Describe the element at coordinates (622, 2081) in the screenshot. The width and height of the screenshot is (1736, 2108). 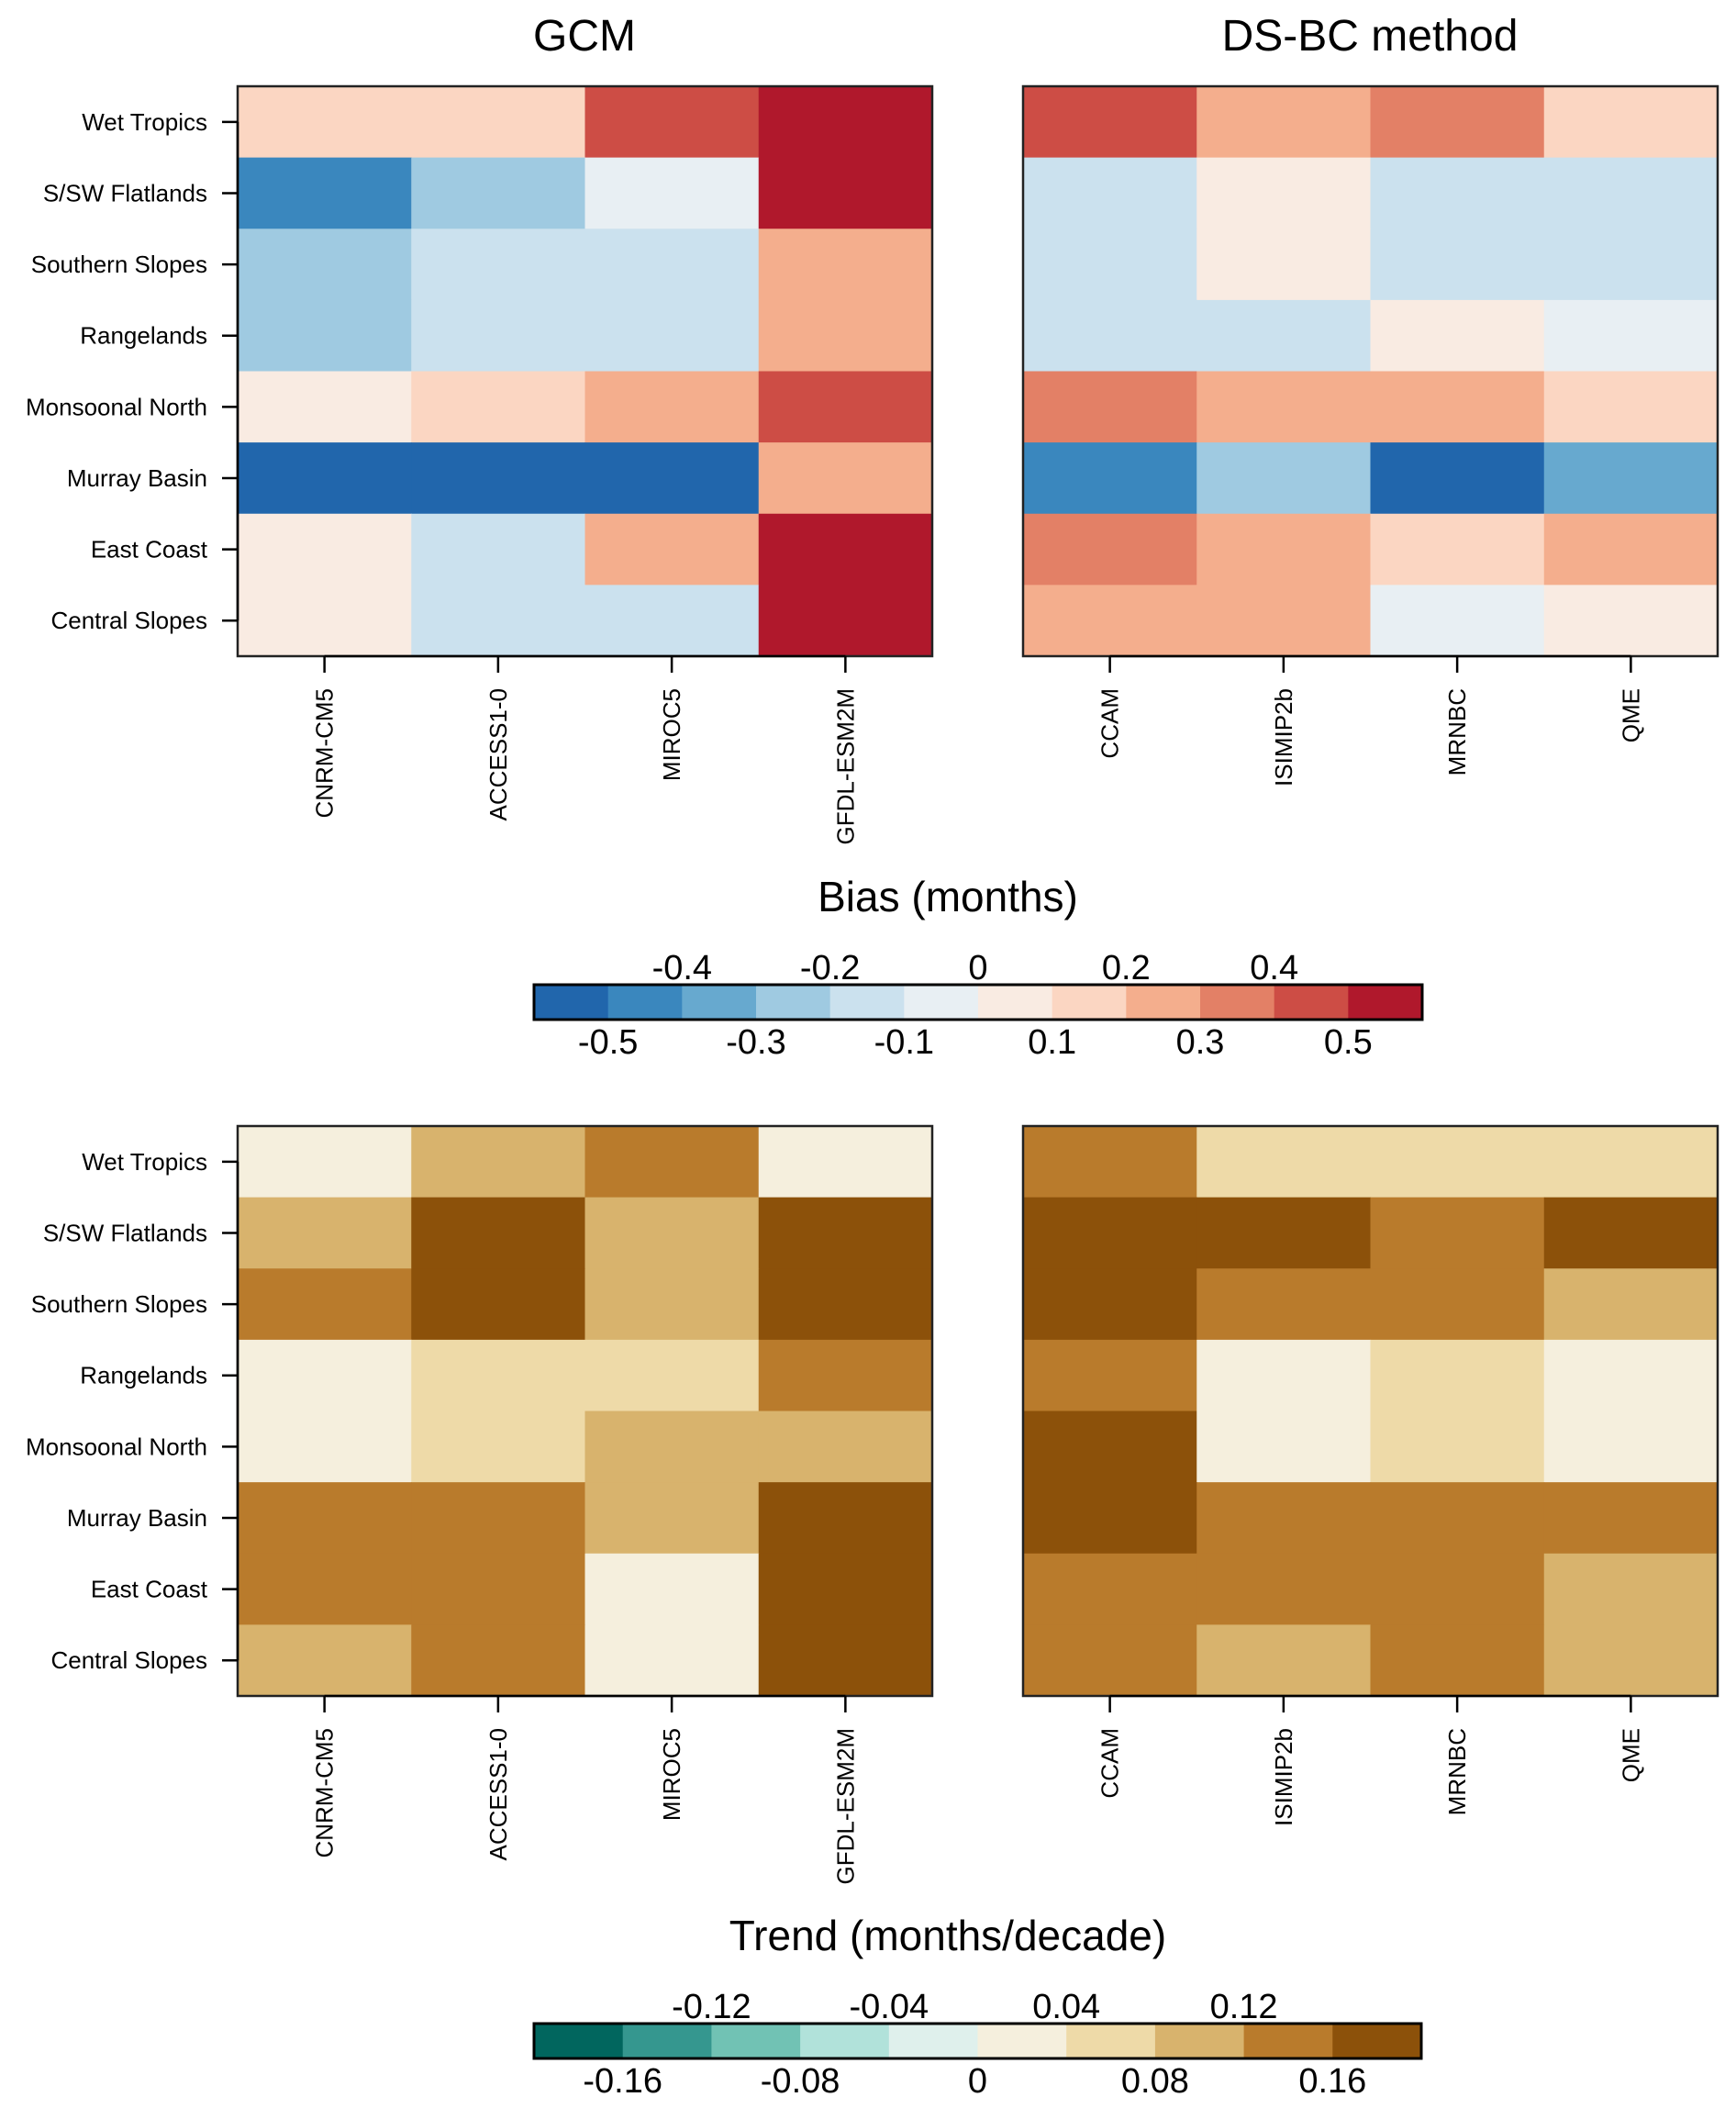
I see `colorbar-tick-label-bottom: -0.16` at that location.